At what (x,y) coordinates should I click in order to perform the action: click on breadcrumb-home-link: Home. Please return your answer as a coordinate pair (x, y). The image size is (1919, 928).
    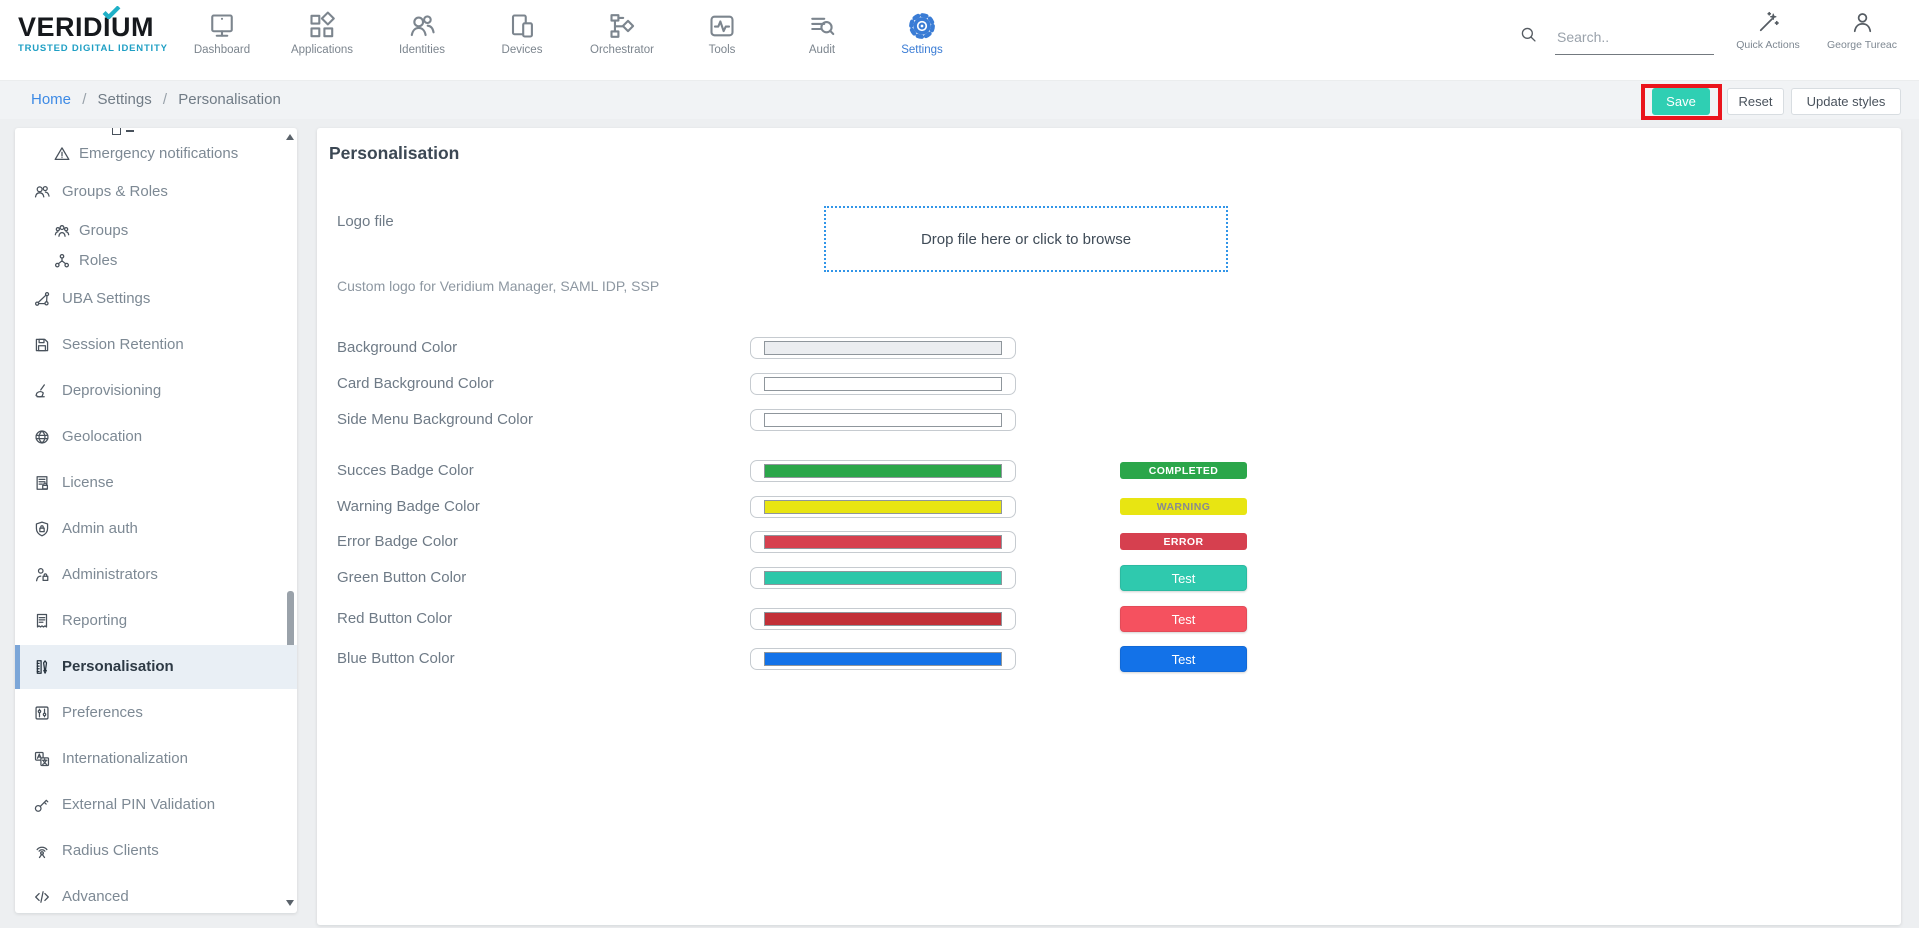
    Looking at the image, I should click on (51, 99).